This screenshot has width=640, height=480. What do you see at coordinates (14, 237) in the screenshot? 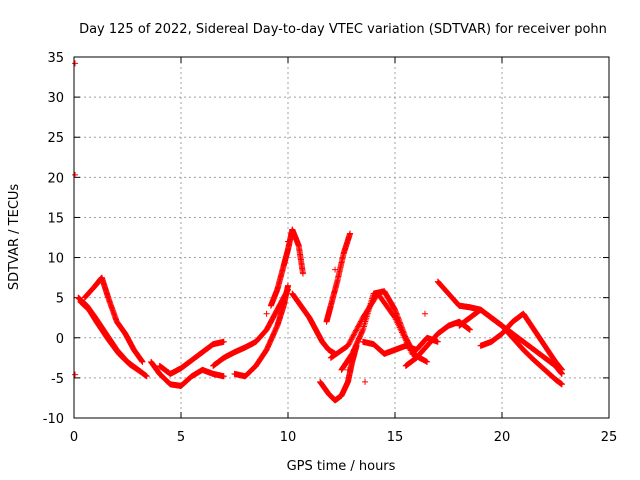
I see `y-axis-label: SDTVAR / TECUs` at bounding box center [14, 237].